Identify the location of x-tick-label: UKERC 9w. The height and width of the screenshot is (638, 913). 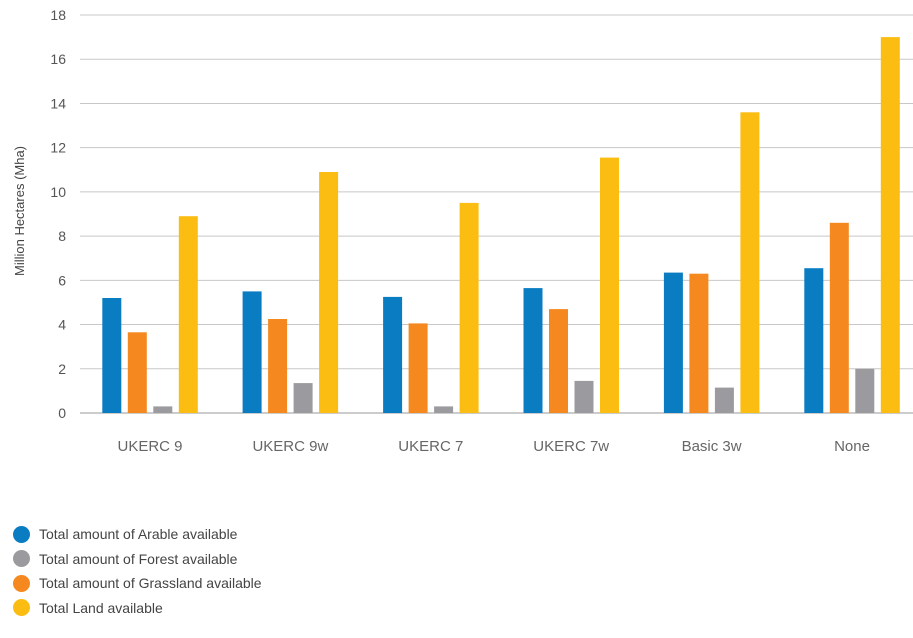
(290, 446).